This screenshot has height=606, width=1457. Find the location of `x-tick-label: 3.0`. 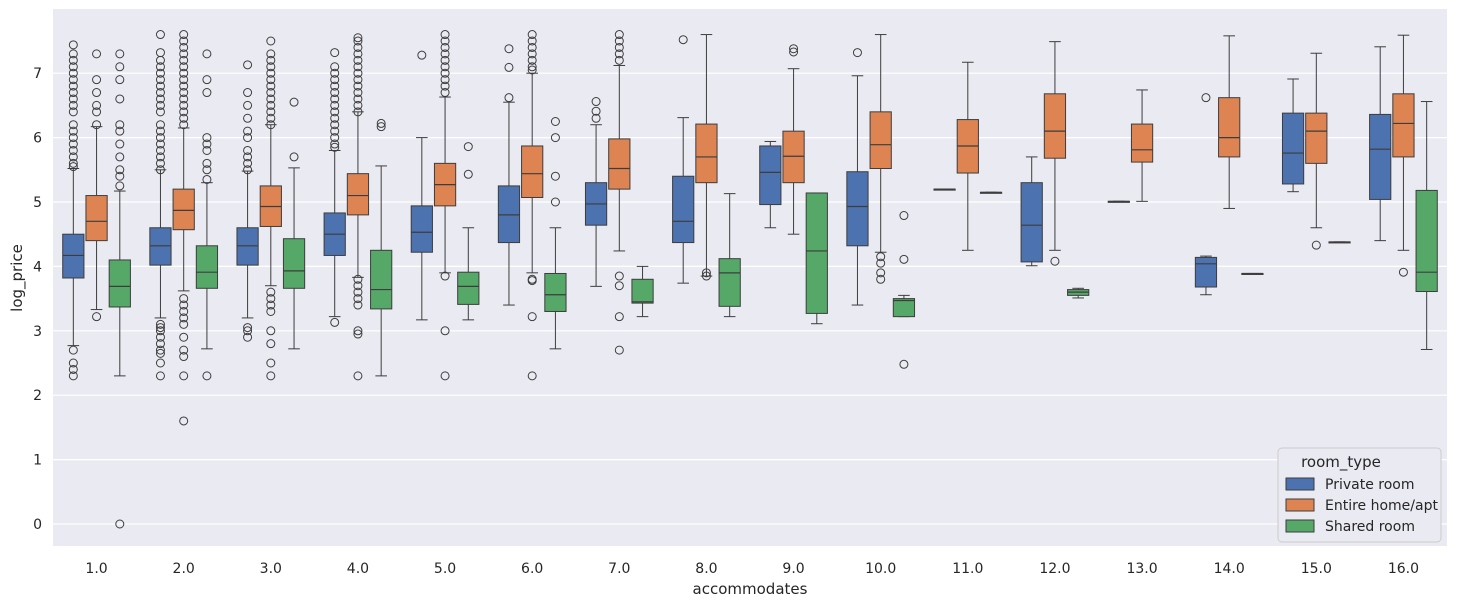

x-tick-label: 3.0 is located at coordinates (271, 569).